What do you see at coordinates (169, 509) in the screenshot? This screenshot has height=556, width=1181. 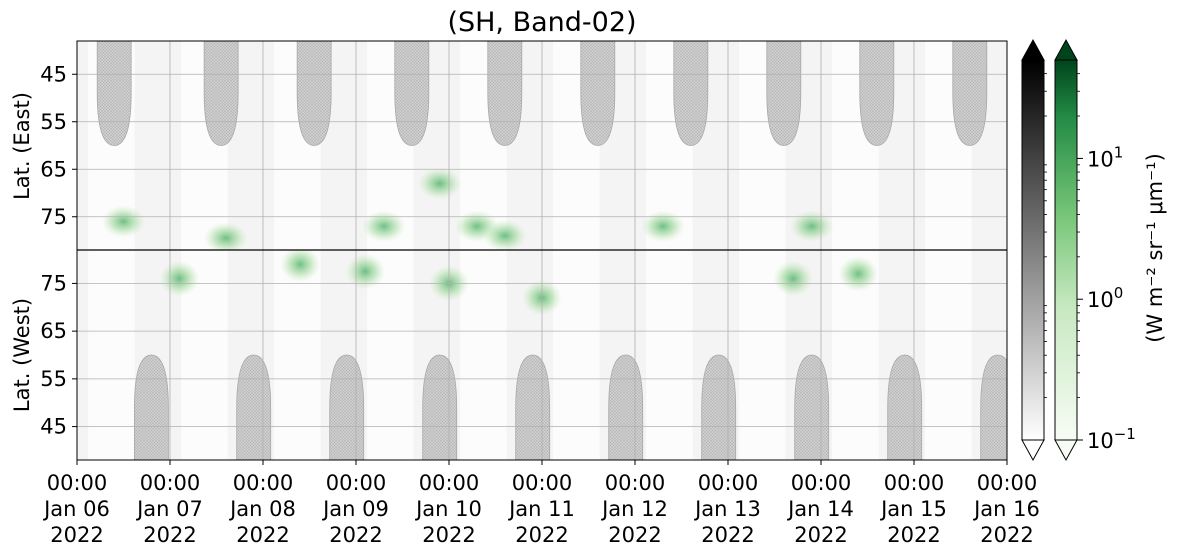 I see `x-tick-label: Jan 07` at bounding box center [169, 509].